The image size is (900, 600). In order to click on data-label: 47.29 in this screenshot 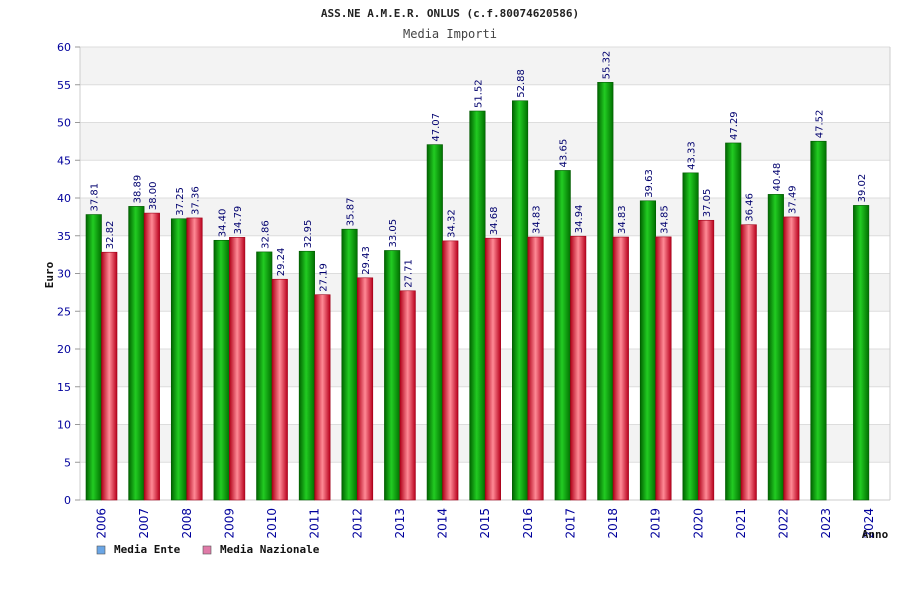, I will do `click(734, 125)`.